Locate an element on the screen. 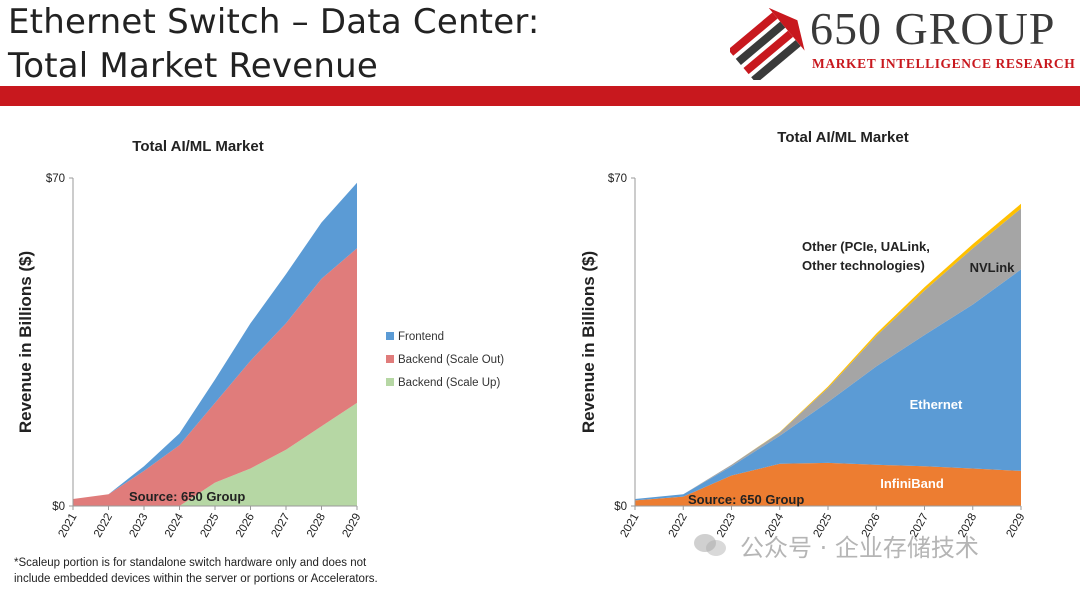 This screenshot has width=1080, height=590. legend-label: Frontend is located at coordinates (421, 337).